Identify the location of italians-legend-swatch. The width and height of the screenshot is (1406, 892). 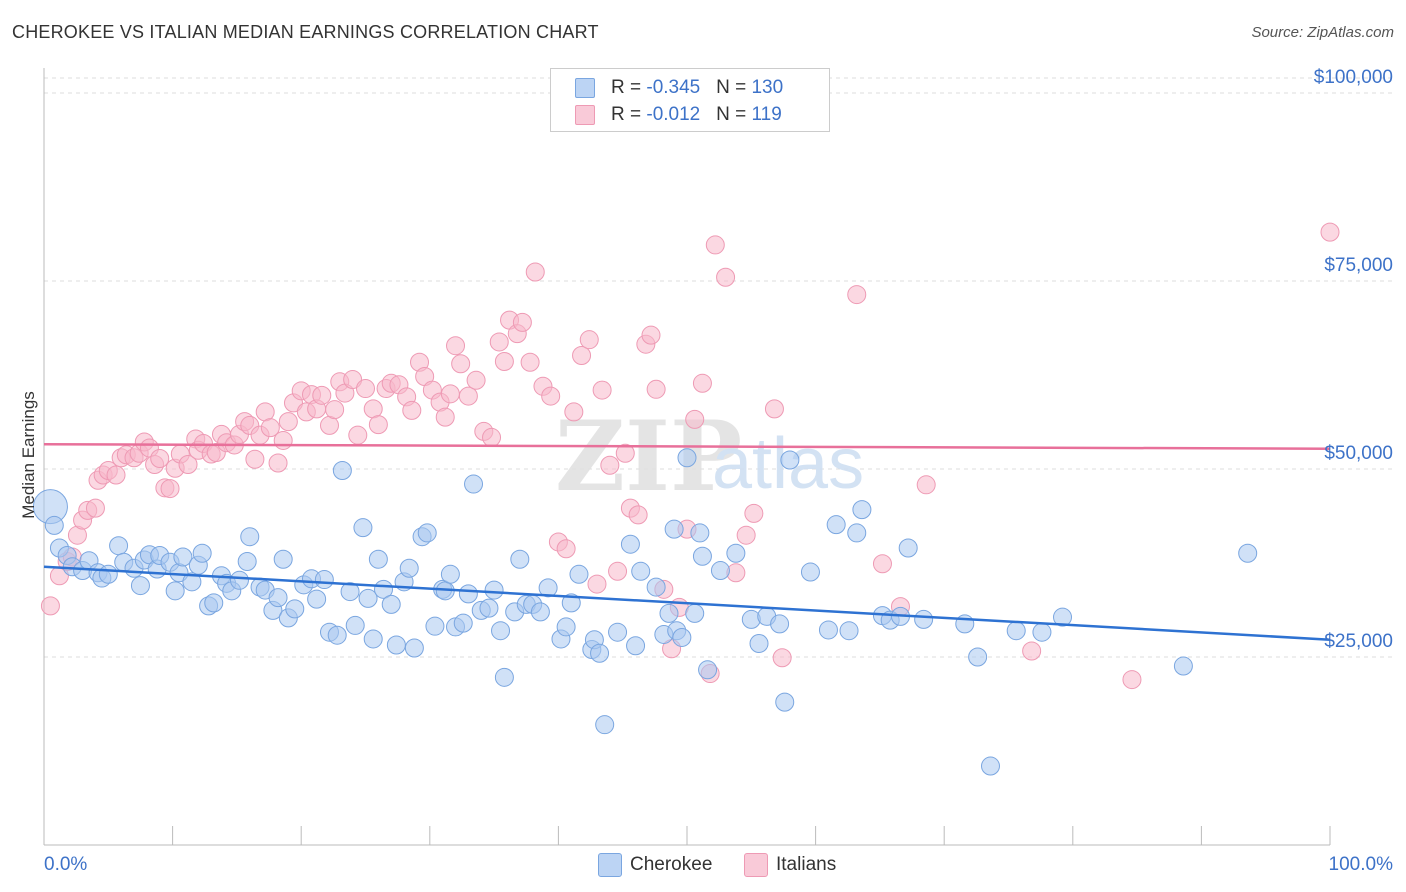
(756, 865).